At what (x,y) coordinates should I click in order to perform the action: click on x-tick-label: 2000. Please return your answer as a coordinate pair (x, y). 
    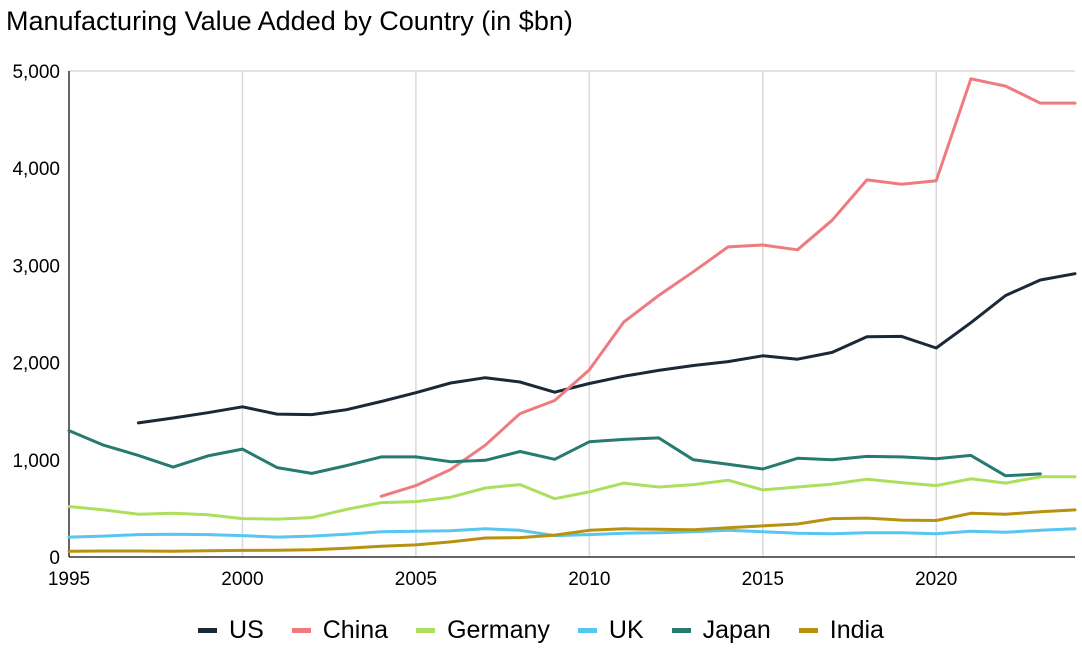
    Looking at the image, I should click on (242, 579).